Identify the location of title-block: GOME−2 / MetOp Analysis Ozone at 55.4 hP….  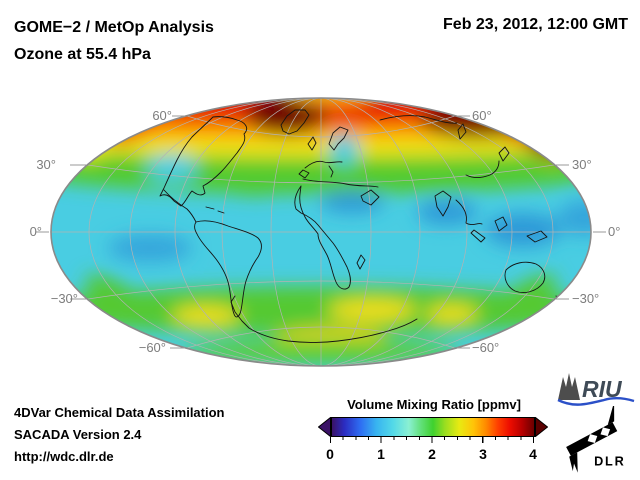
(114, 41).